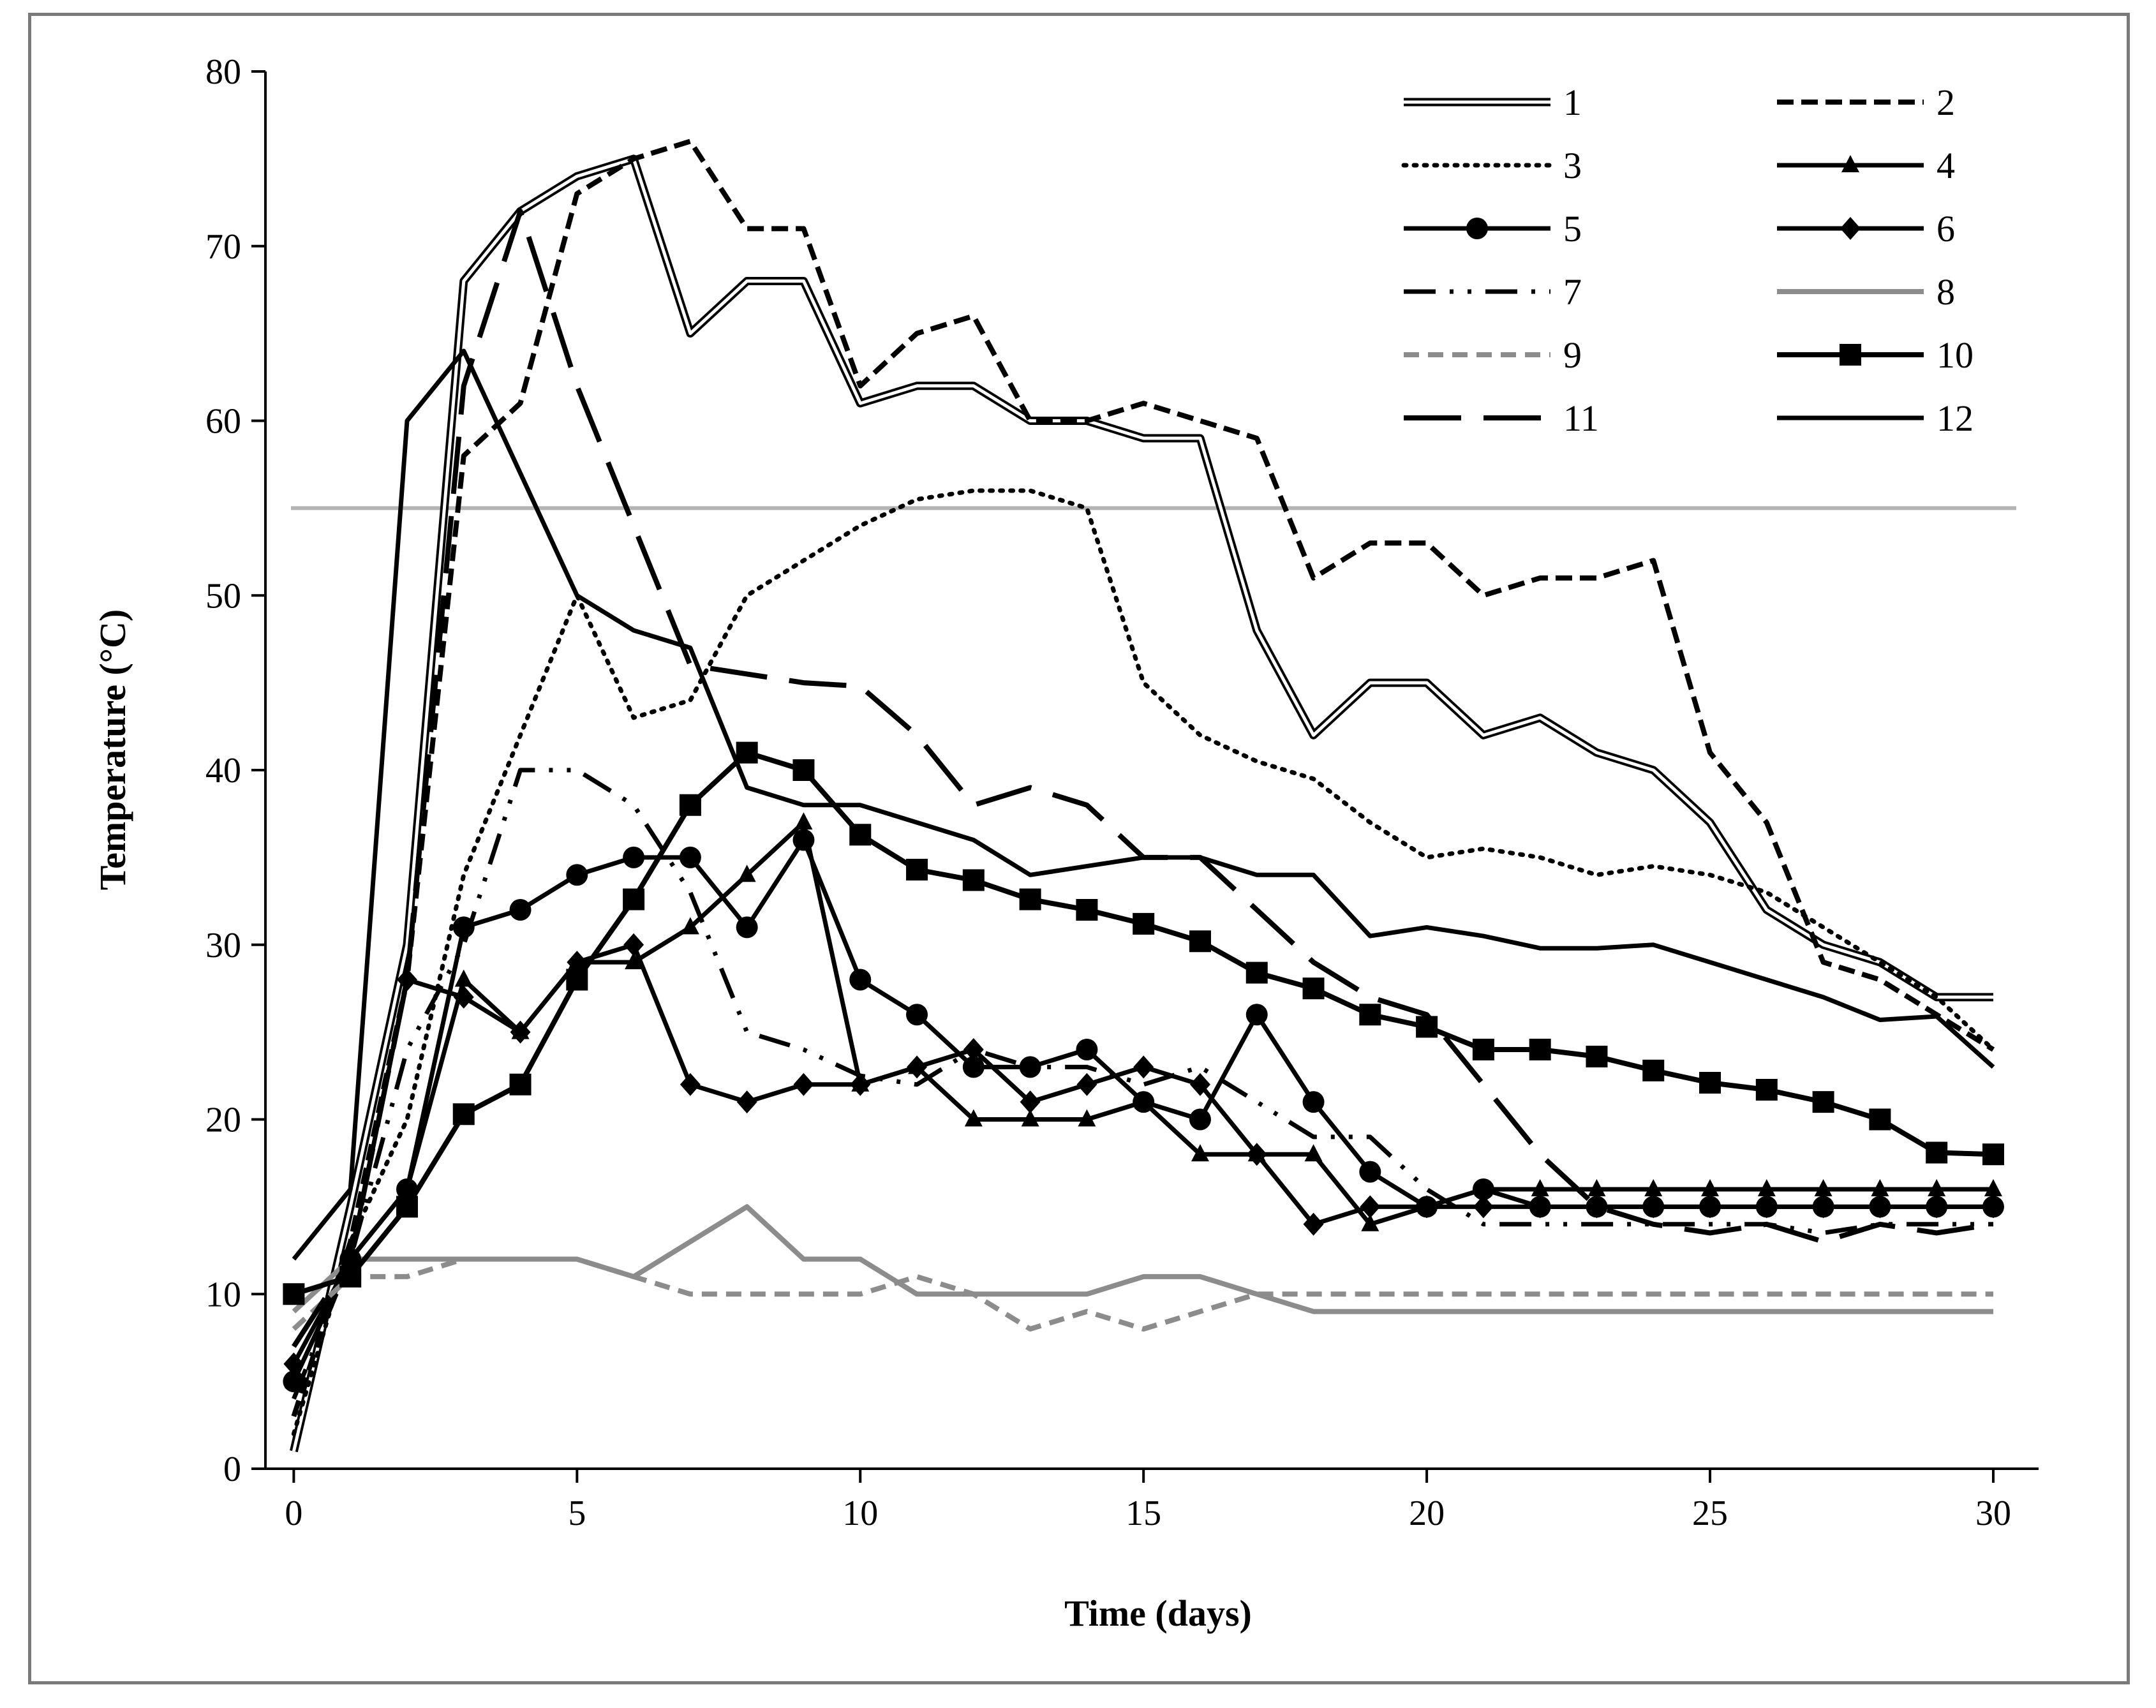  I want to click on legend-label-12: 12, so click(1956, 418).